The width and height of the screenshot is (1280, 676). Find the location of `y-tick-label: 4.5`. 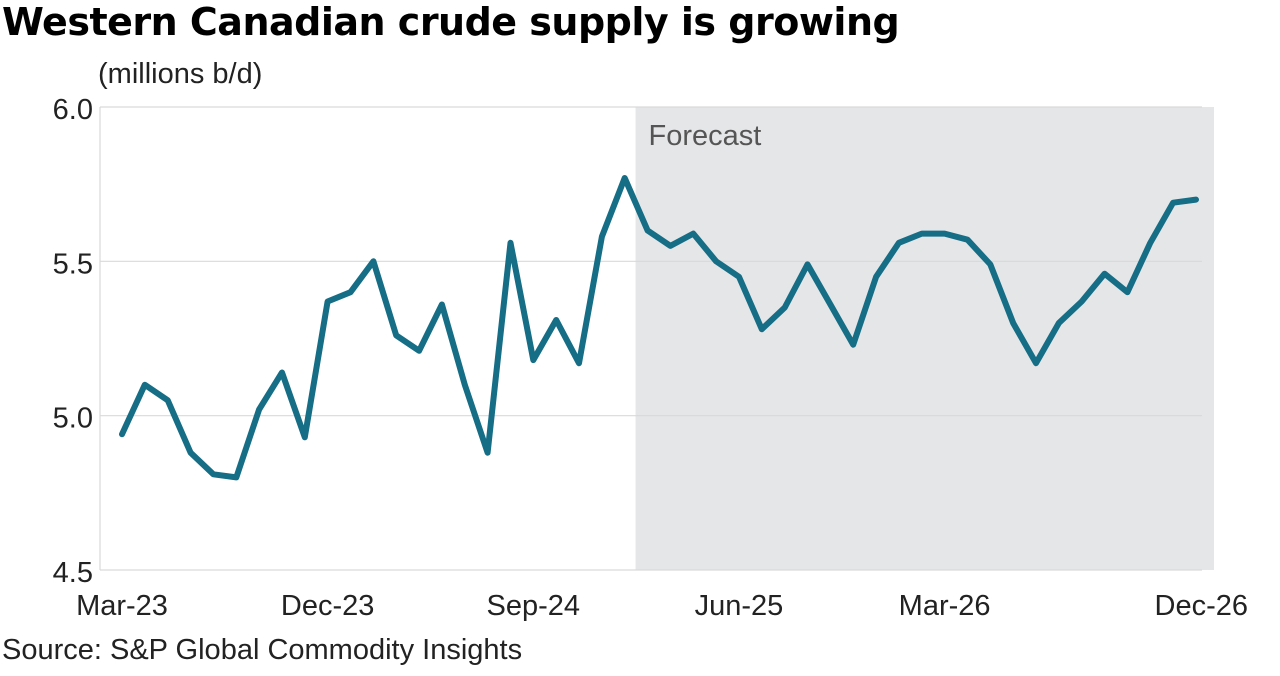

y-tick-label: 4.5 is located at coordinates (73, 573).